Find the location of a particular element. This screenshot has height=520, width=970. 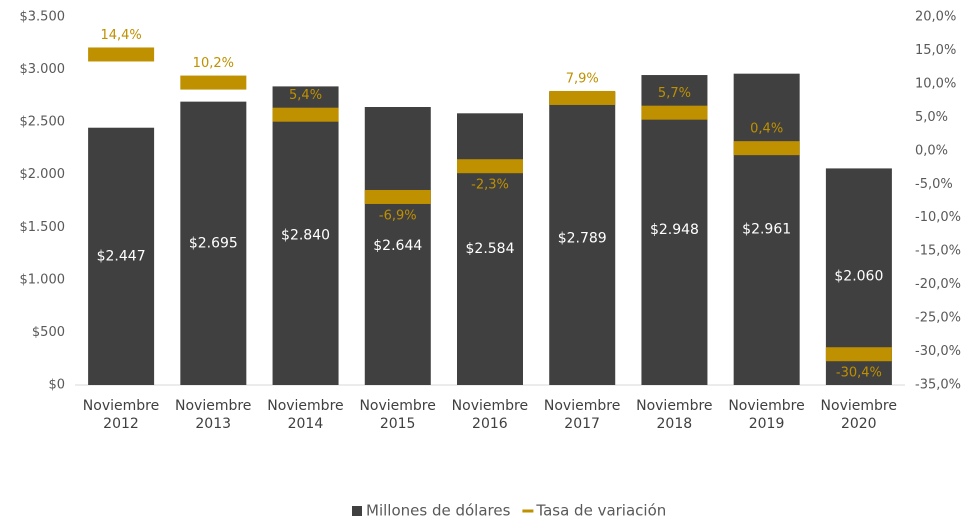

y-tick-label: $2.000 is located at coordinates (43, 174).